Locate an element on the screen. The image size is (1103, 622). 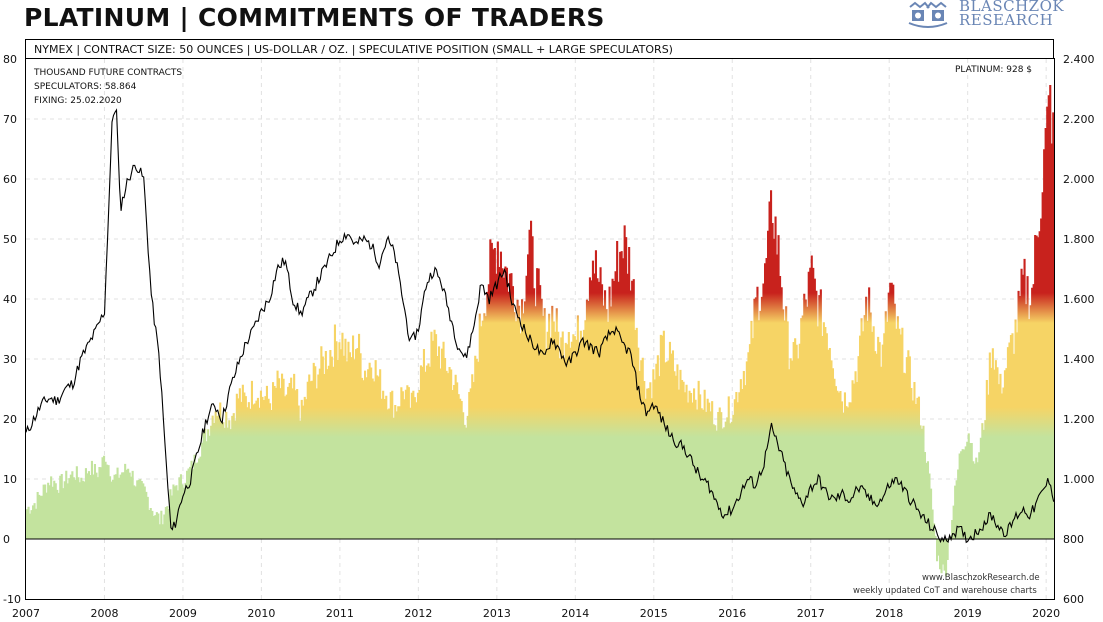
right-tick-label: 1.000 is located at coordinates (1079, 479).